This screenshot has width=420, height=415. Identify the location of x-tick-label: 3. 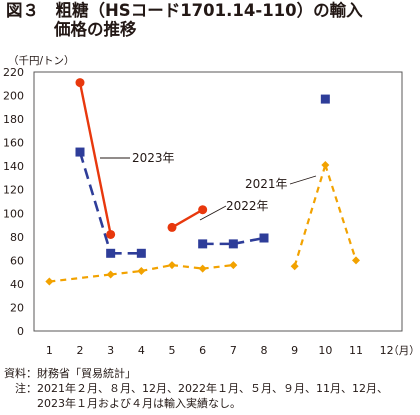
(110, 350).